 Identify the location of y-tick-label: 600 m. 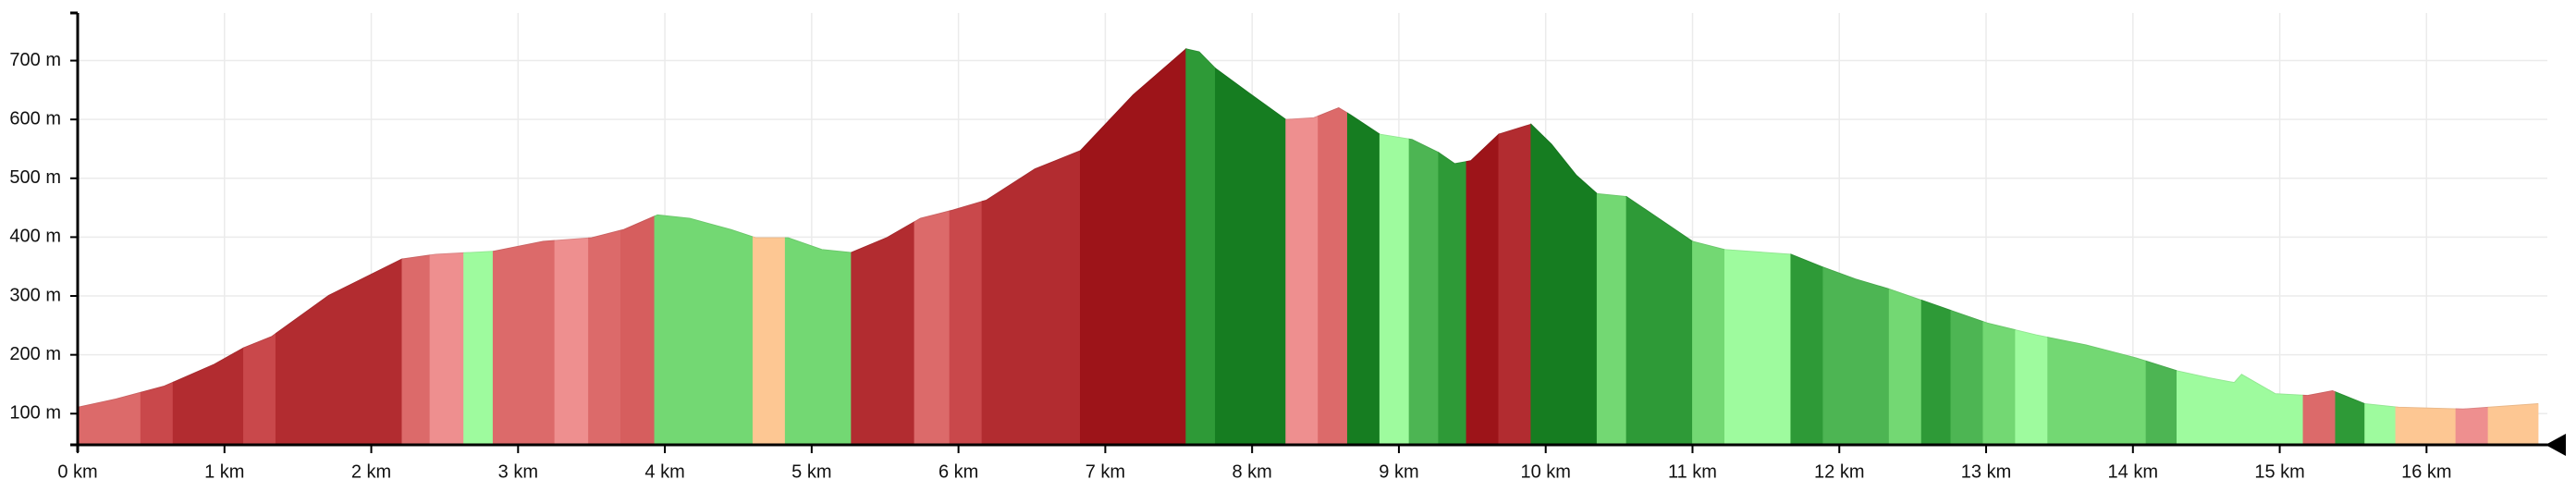
(35, 118).